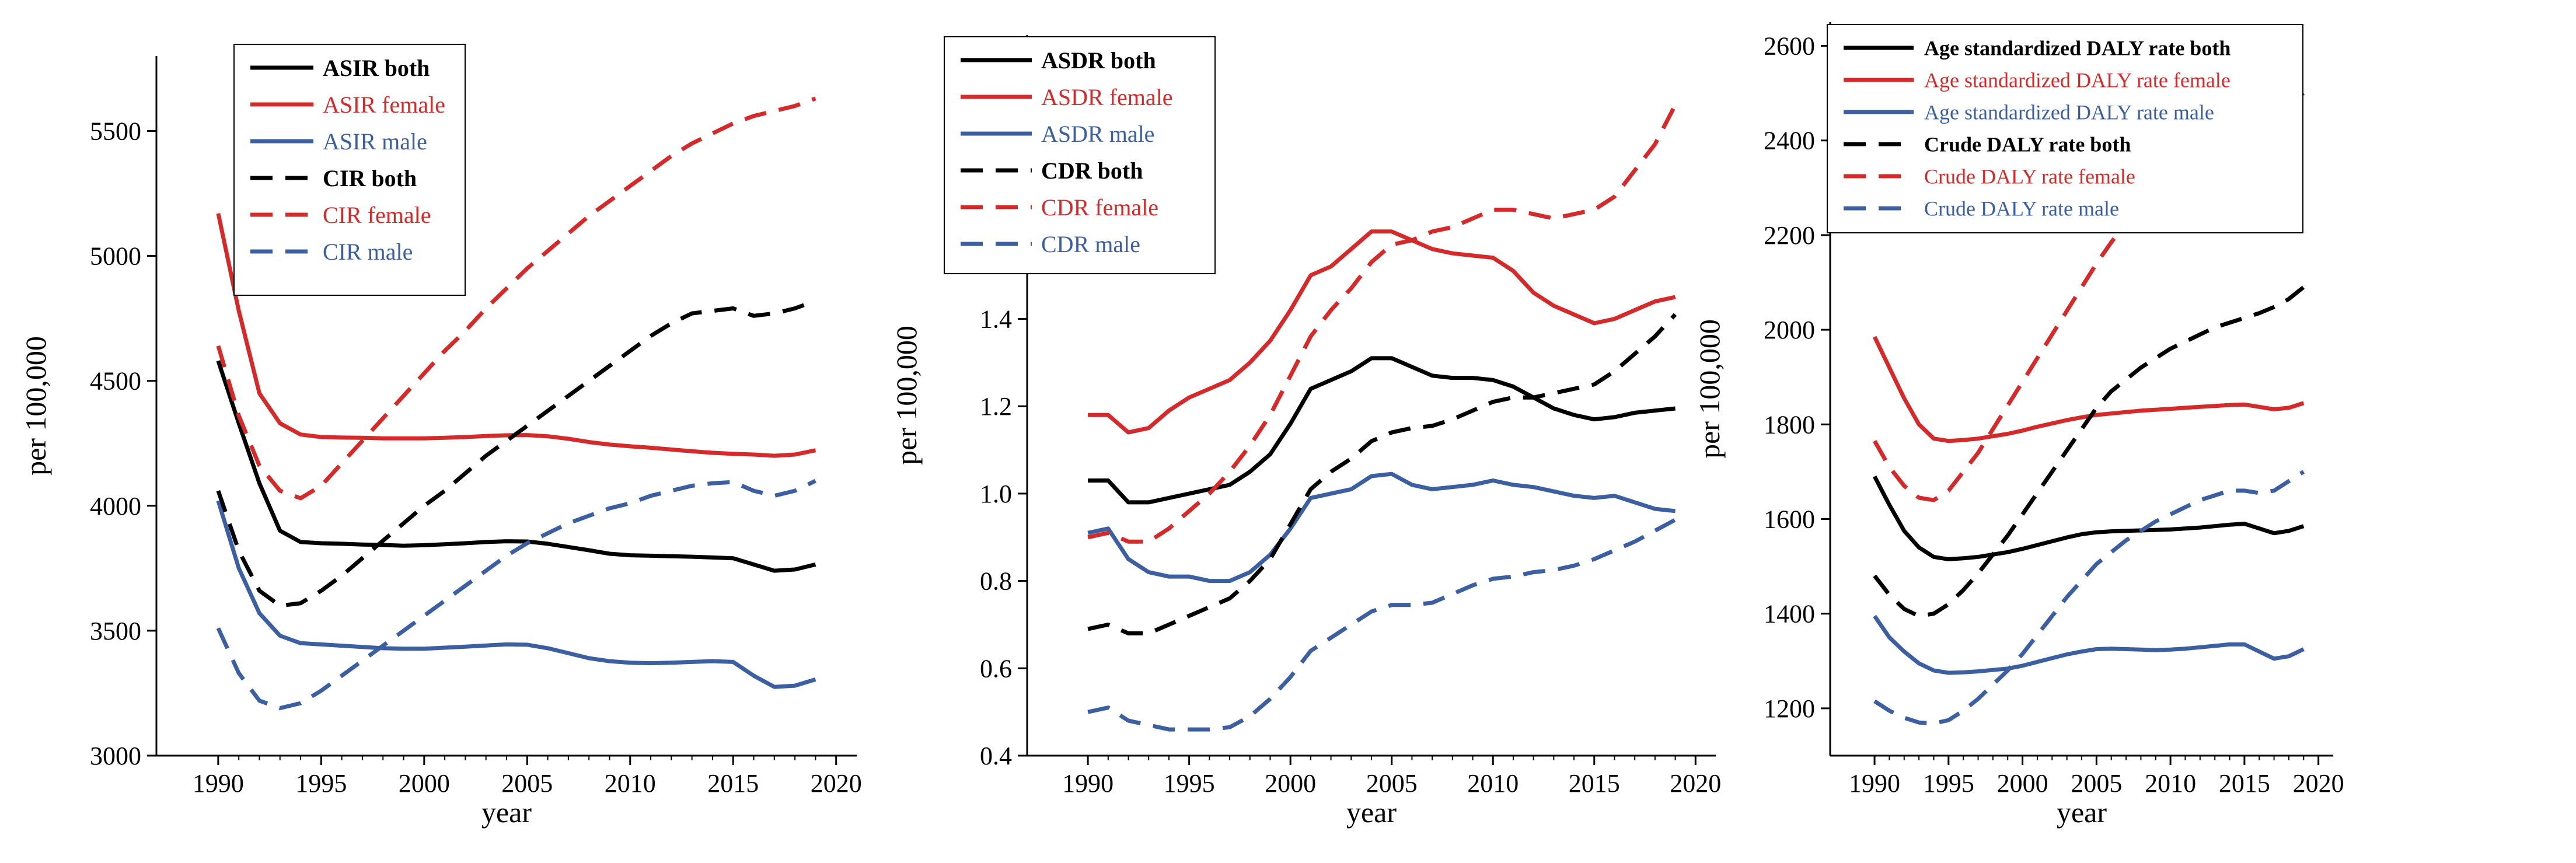  What do you see at coordinates (1099, 208) in the screenshot?
I see `legend-label: CDR female` at bounding box center [1099, 208].